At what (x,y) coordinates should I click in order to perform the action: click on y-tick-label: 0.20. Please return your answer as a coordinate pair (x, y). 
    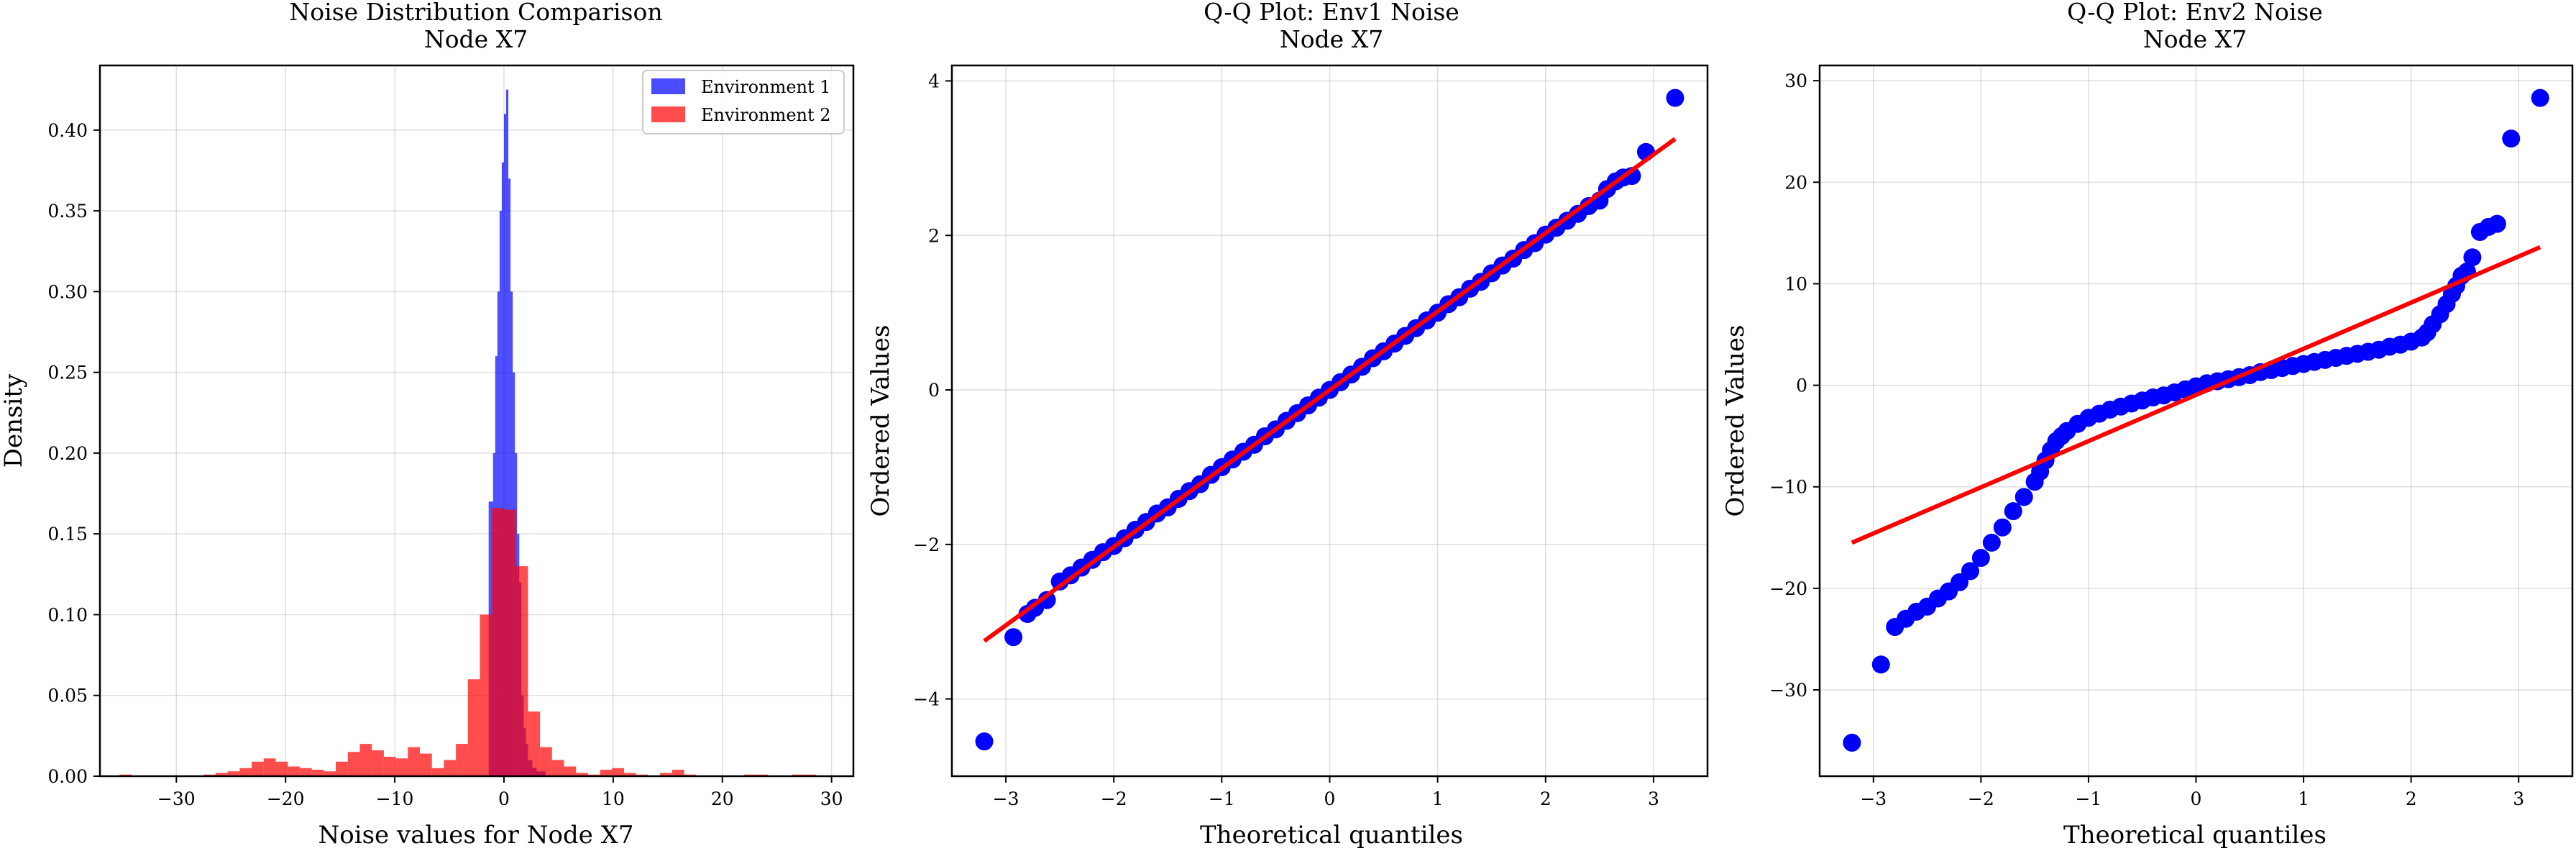
    Looking at the image, I should click on (67, 453).